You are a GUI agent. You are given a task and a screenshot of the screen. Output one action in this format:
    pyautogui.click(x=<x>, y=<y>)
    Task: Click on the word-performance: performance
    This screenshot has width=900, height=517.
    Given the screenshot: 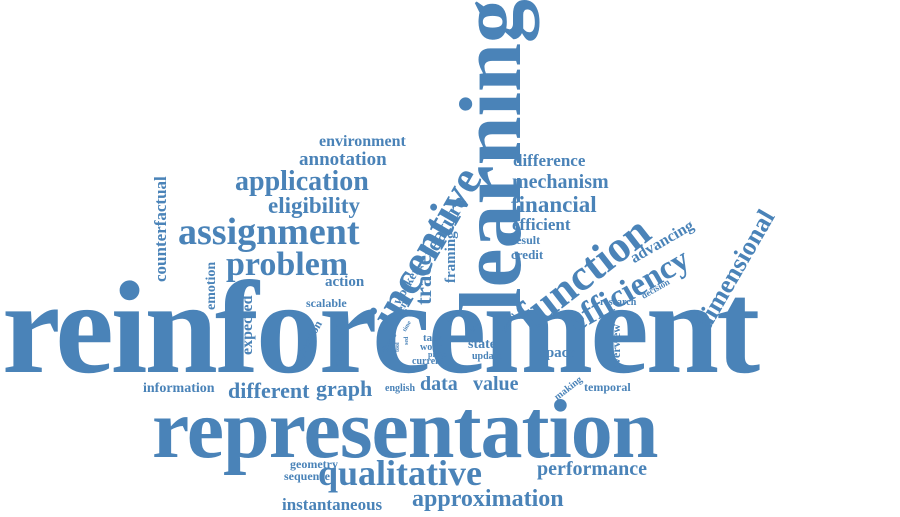 What is the action you would take?
    pyautogui.click(x=592, y=469)
    